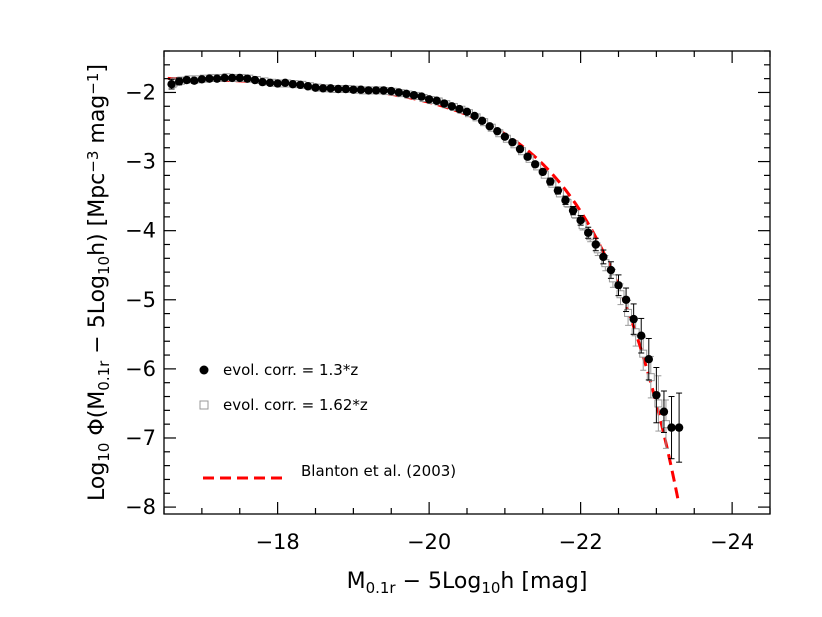 Image resolution: width=822 pixels, height=617 pixels. What do you see at coordinates (97, 481) in the screenshot?
I see `y-axis-title-part: Log` at bounding box center [97, 481].